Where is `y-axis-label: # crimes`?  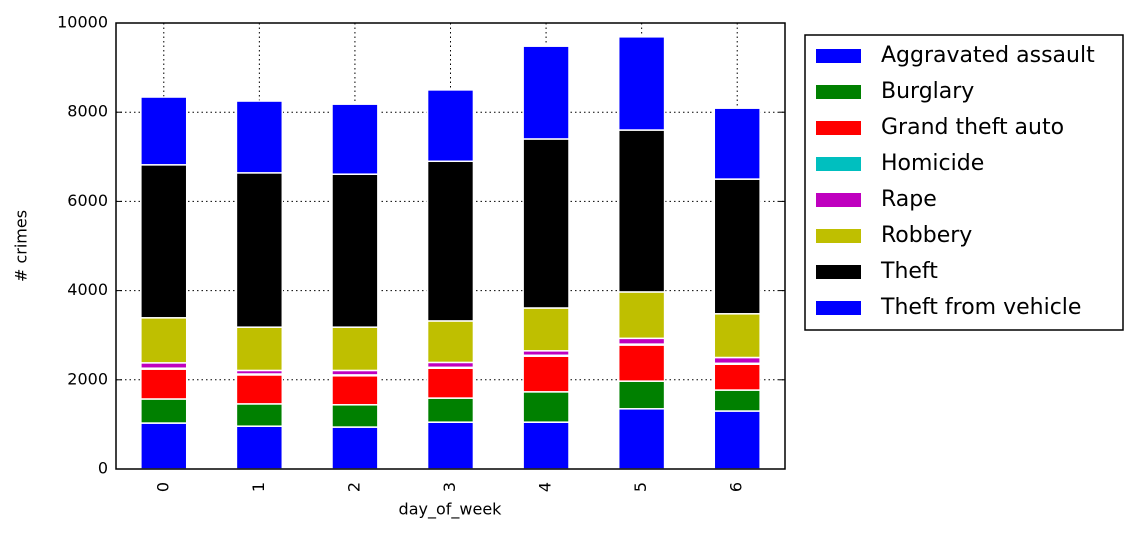 y-axis-label: # crimes is located at coordinates (21, 246).